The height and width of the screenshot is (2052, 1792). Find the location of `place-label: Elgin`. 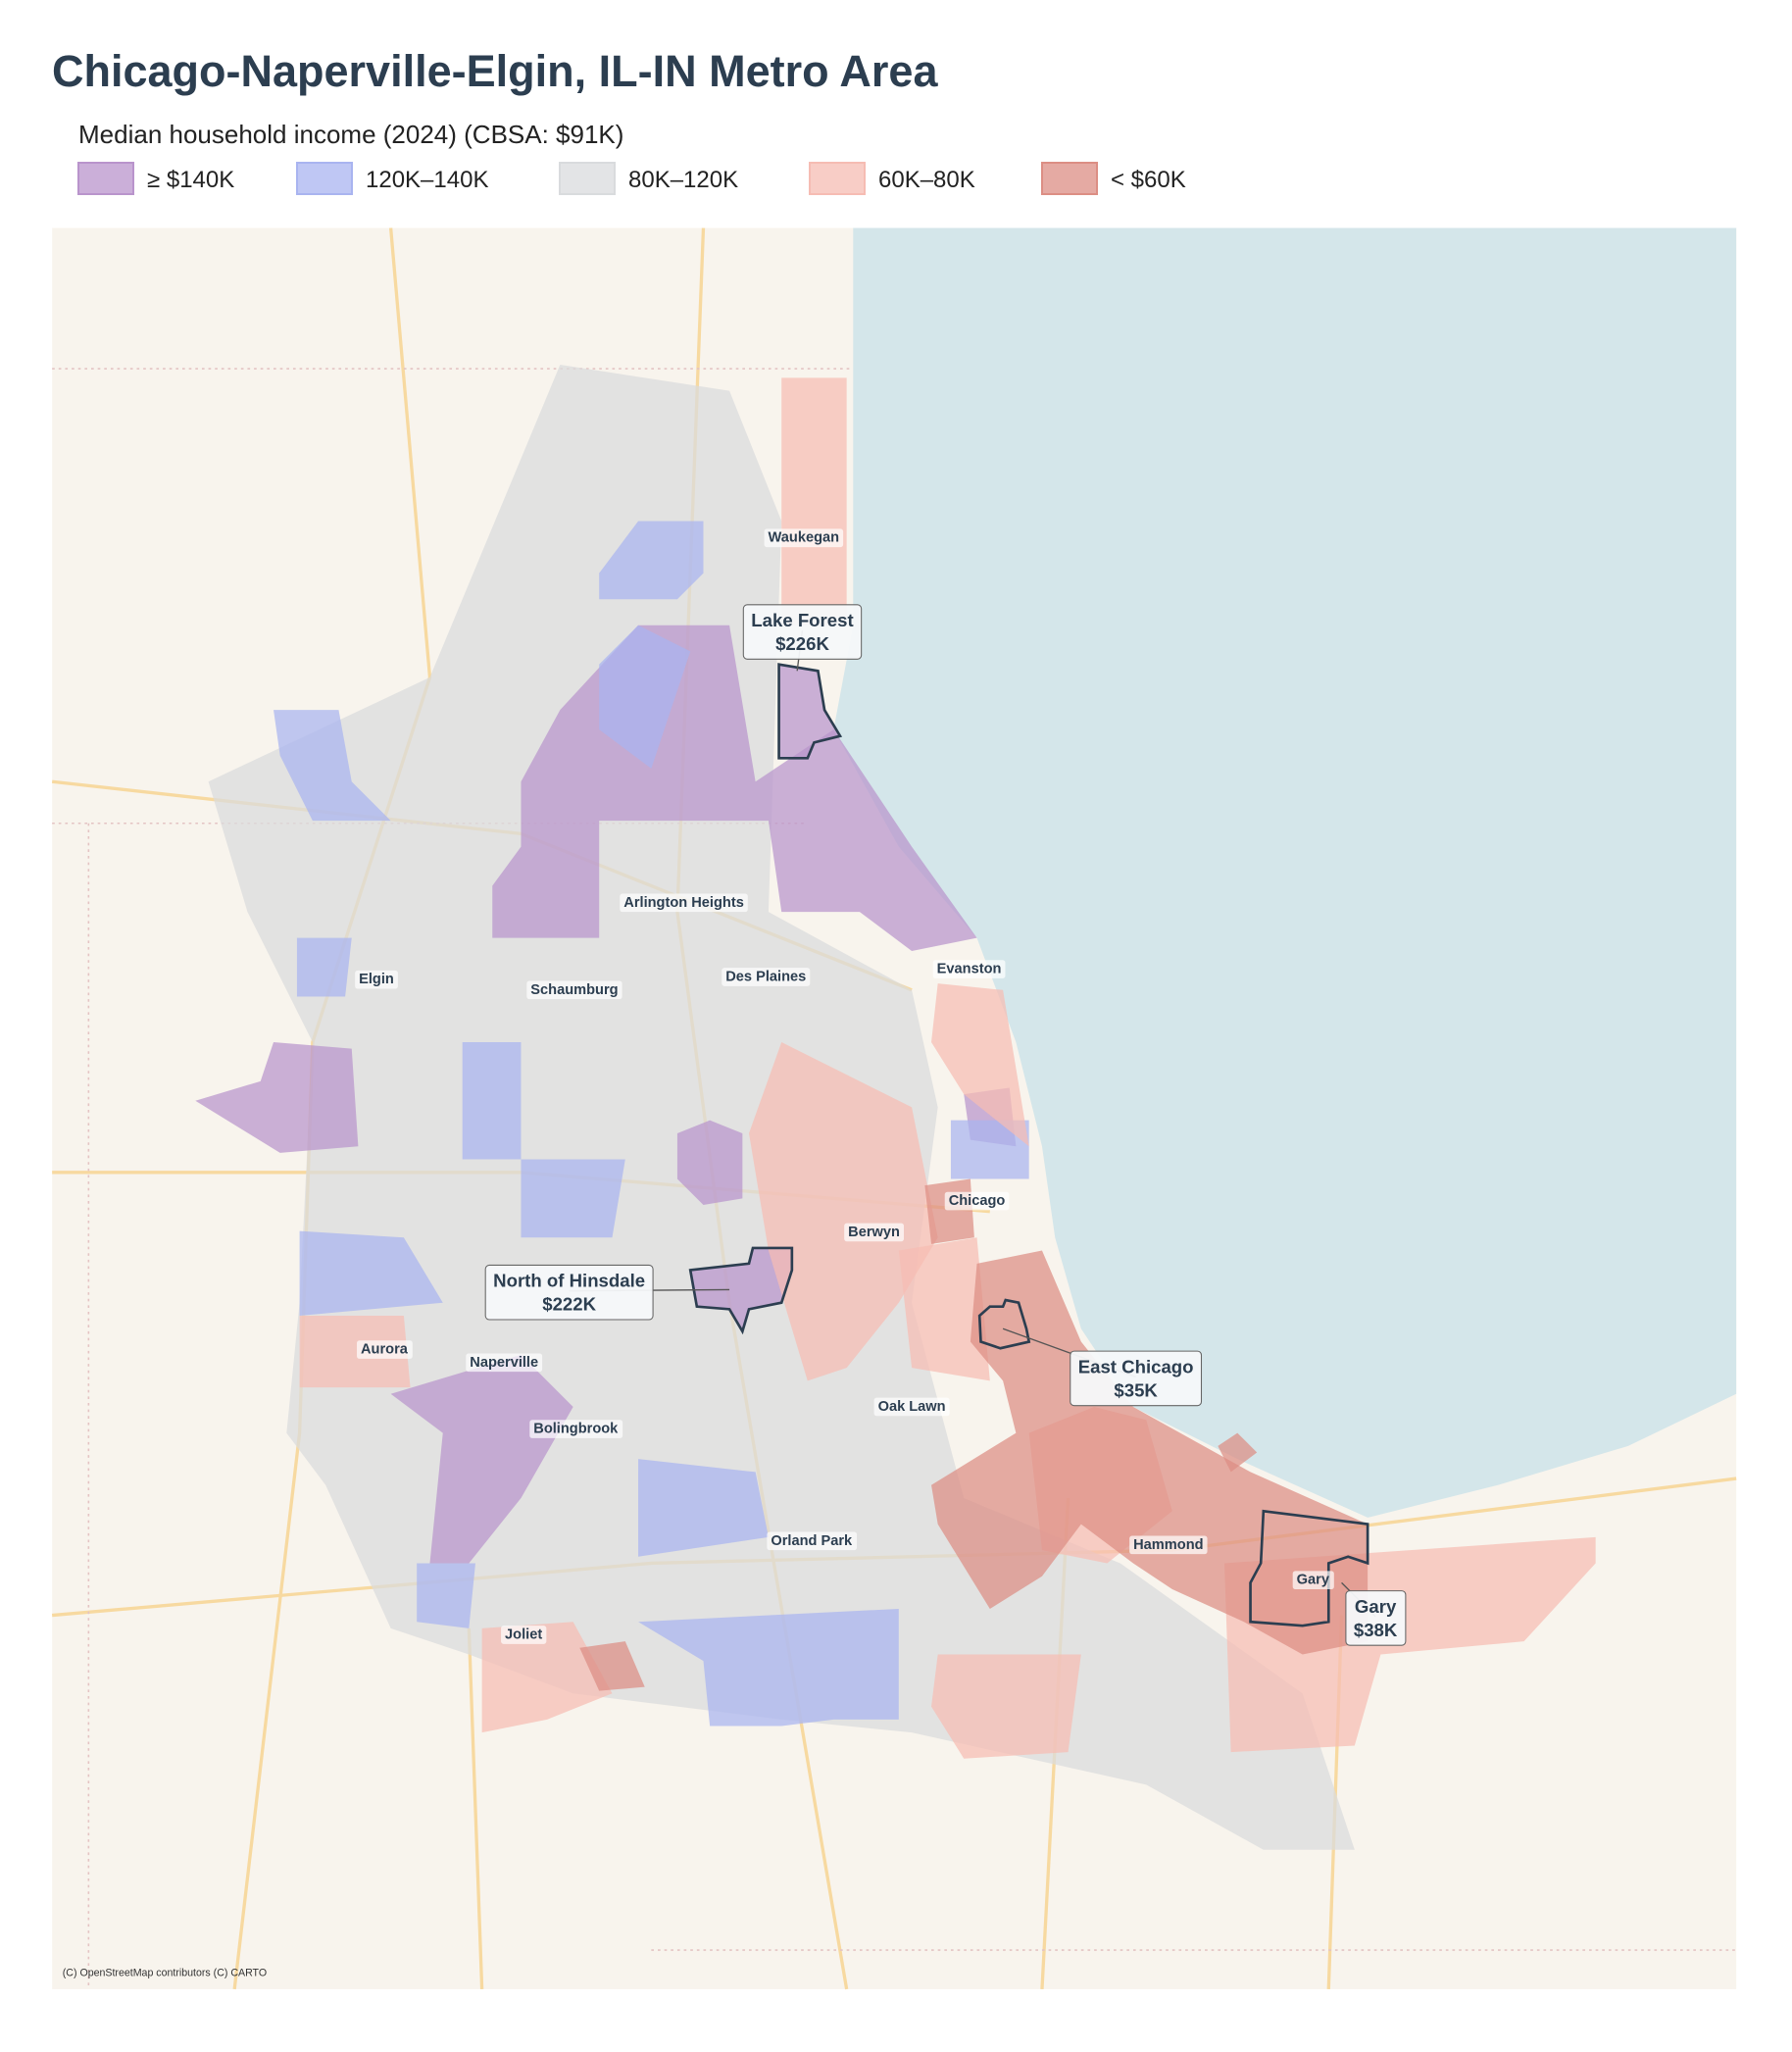

place-label: Elgin is located at coordinates (376, 979).